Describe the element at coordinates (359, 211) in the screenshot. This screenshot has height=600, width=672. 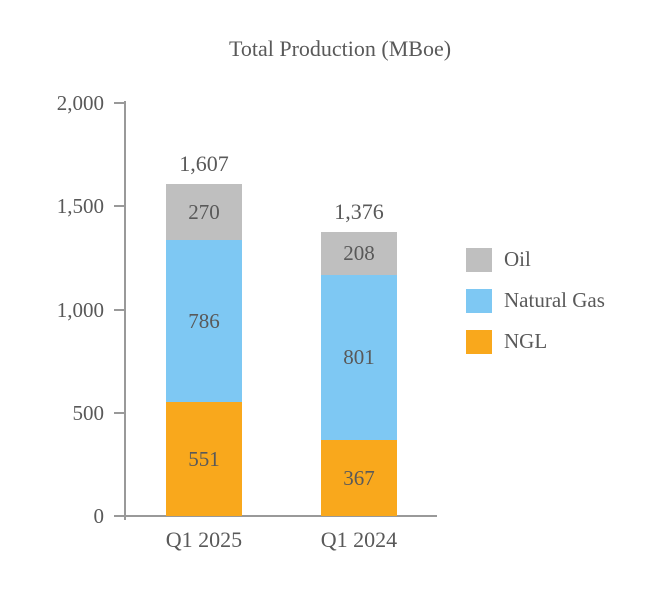
I see `bar-total-label-q1-2024: 1,376` at that location.